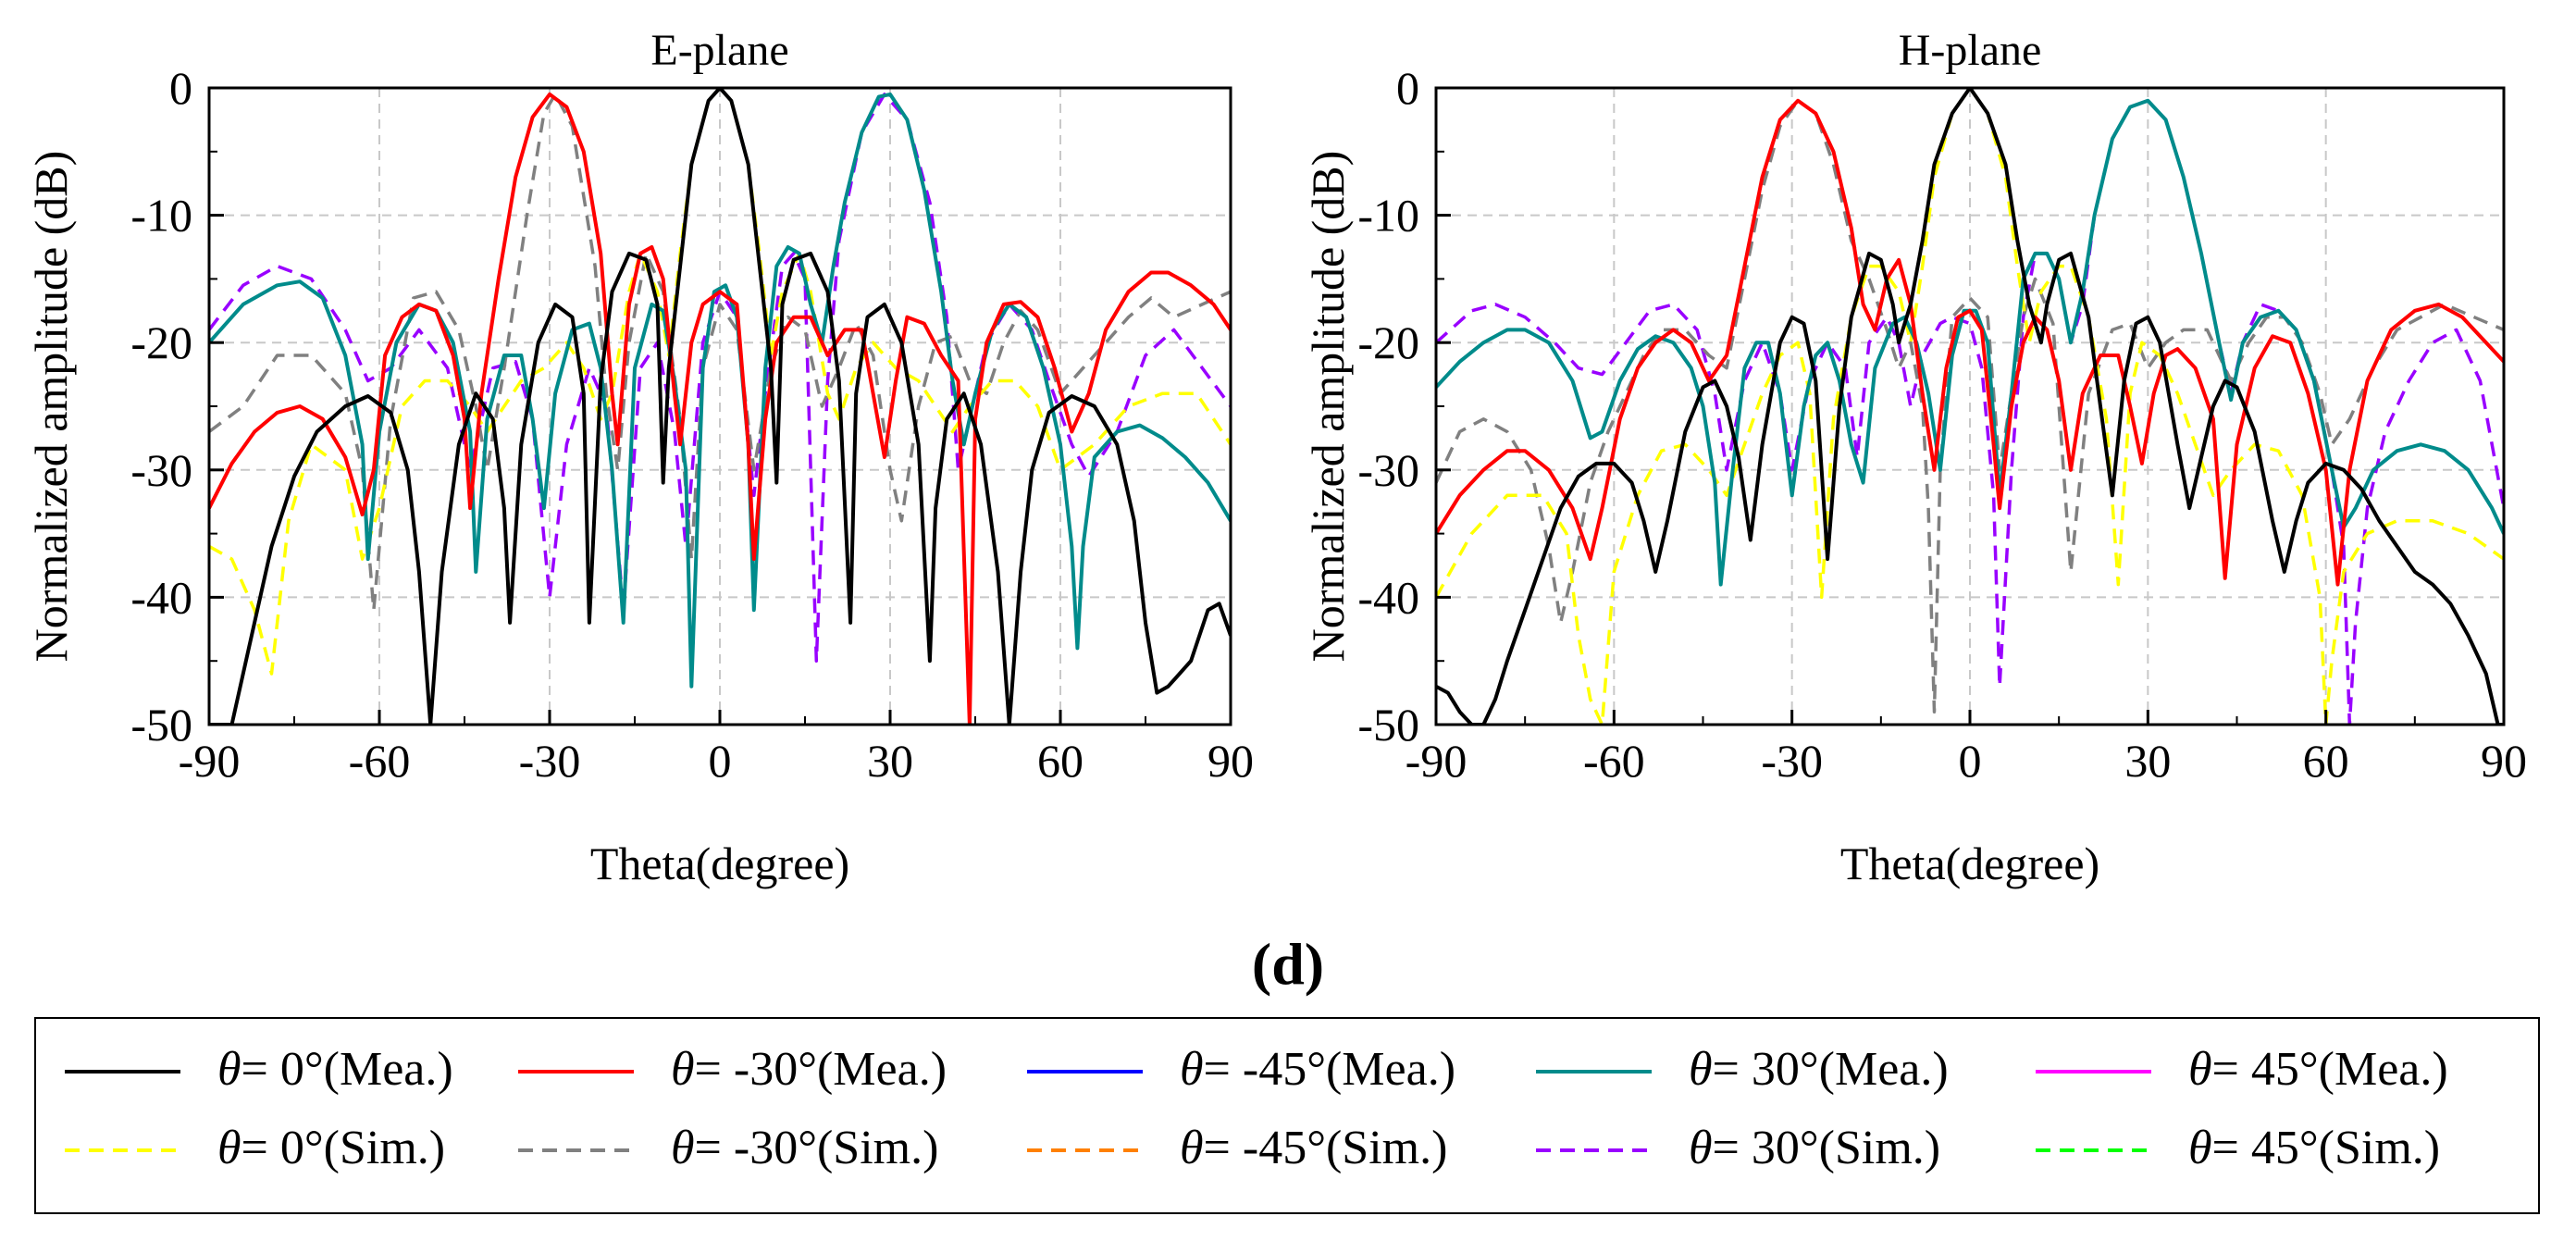 This screenshot has height=1241, width=2576. Describe the element at coordinates (380, 761) in the screenshot. I see `e-plane-xtick-label: -60` at that location.